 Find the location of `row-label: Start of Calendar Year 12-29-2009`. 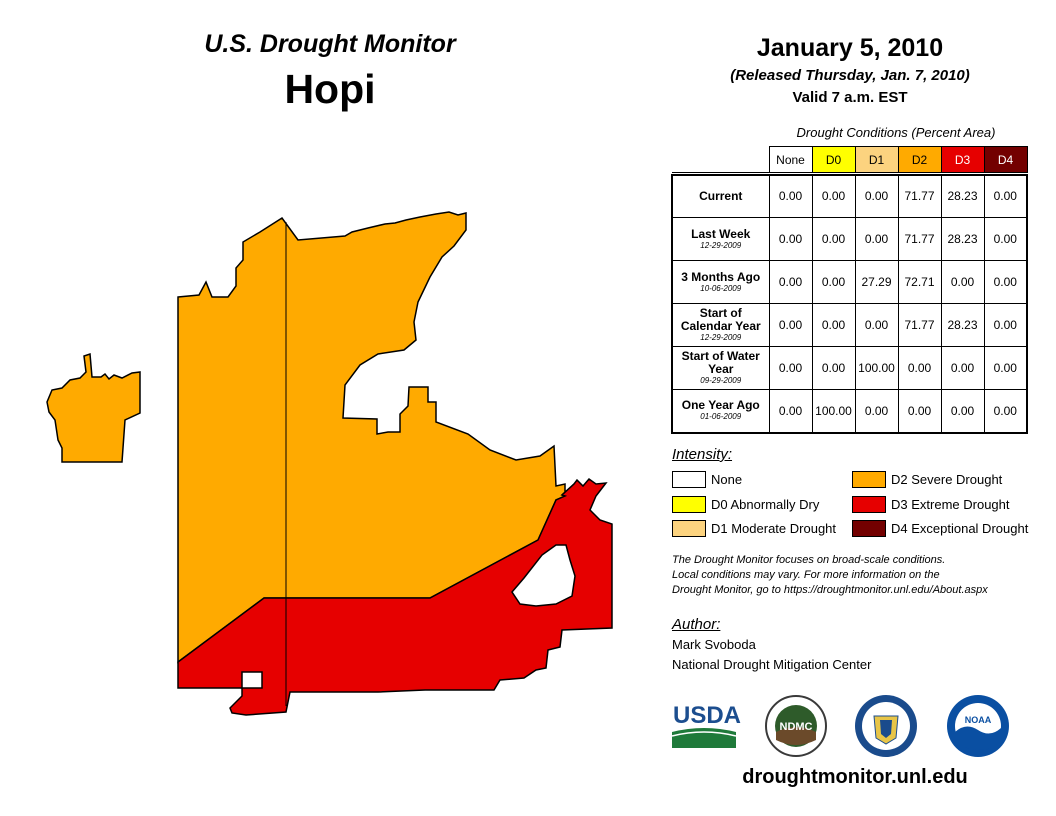

row-label: Start of Calendar Year 12-29-2009 is located at coordinates (720, 325).